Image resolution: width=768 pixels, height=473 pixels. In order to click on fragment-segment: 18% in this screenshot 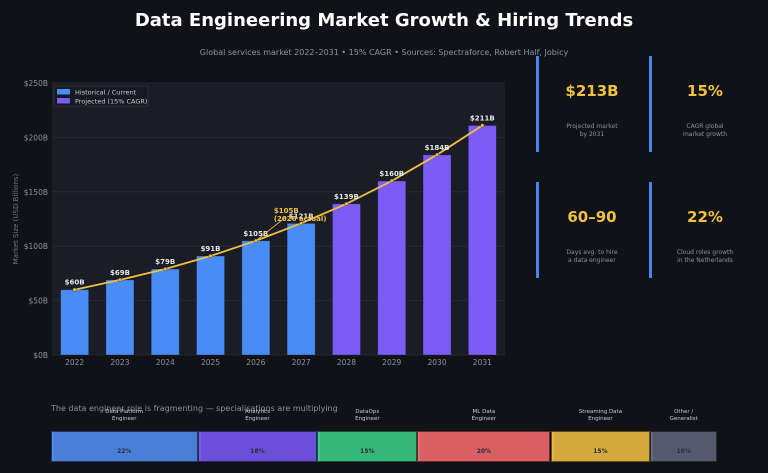, I will do `click(257, 446)`.